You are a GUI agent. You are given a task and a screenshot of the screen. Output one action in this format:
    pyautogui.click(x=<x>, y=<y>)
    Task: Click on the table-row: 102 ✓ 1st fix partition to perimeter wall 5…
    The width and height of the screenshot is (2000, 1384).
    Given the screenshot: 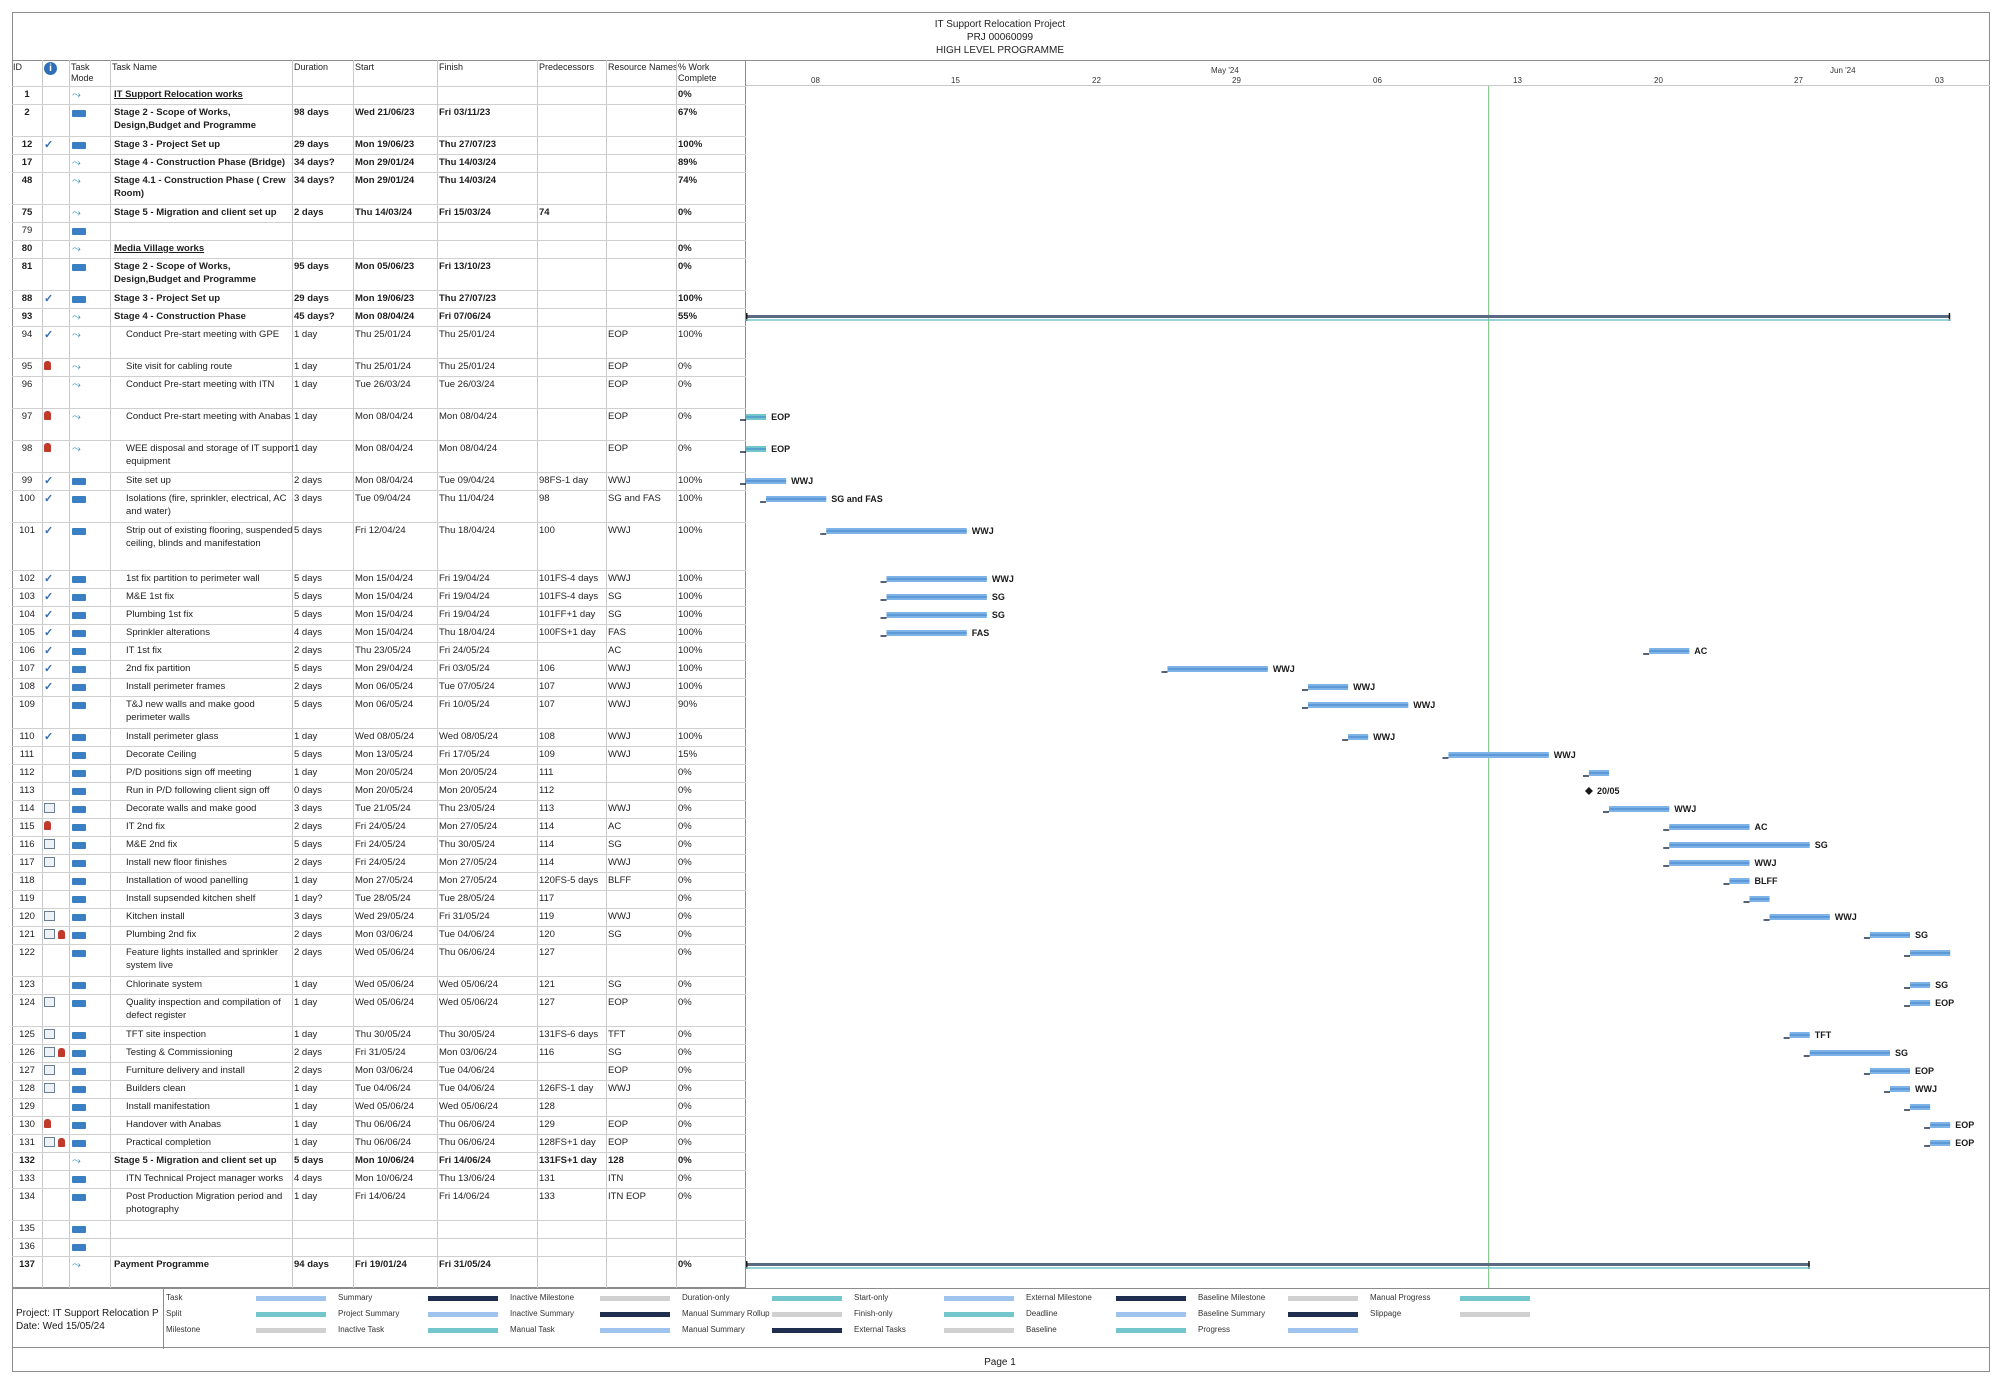 What is the action you would take?
    pyautogui.click(x=379, y=579)
    